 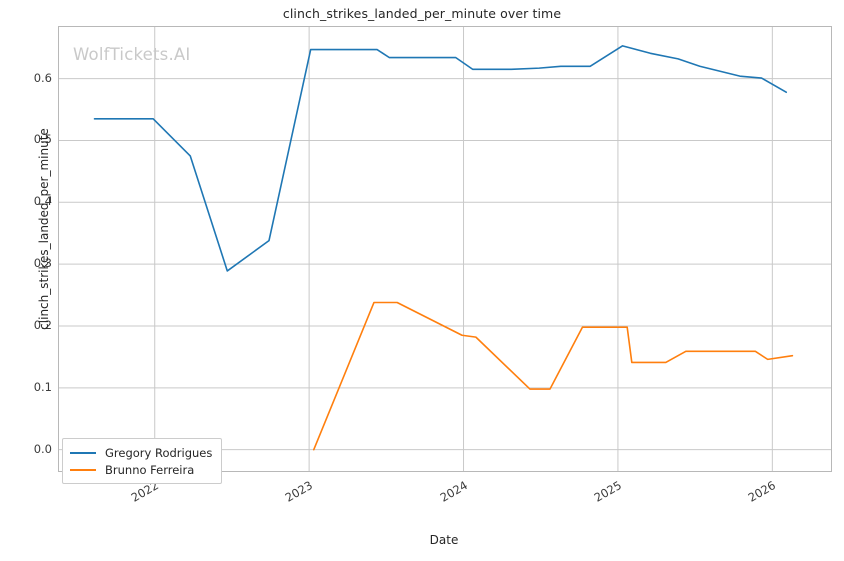 What do you see at coordinates (762, 491) in the screenshot?
I see `x-tick-label: 2026` at bounding box center [762, 491].